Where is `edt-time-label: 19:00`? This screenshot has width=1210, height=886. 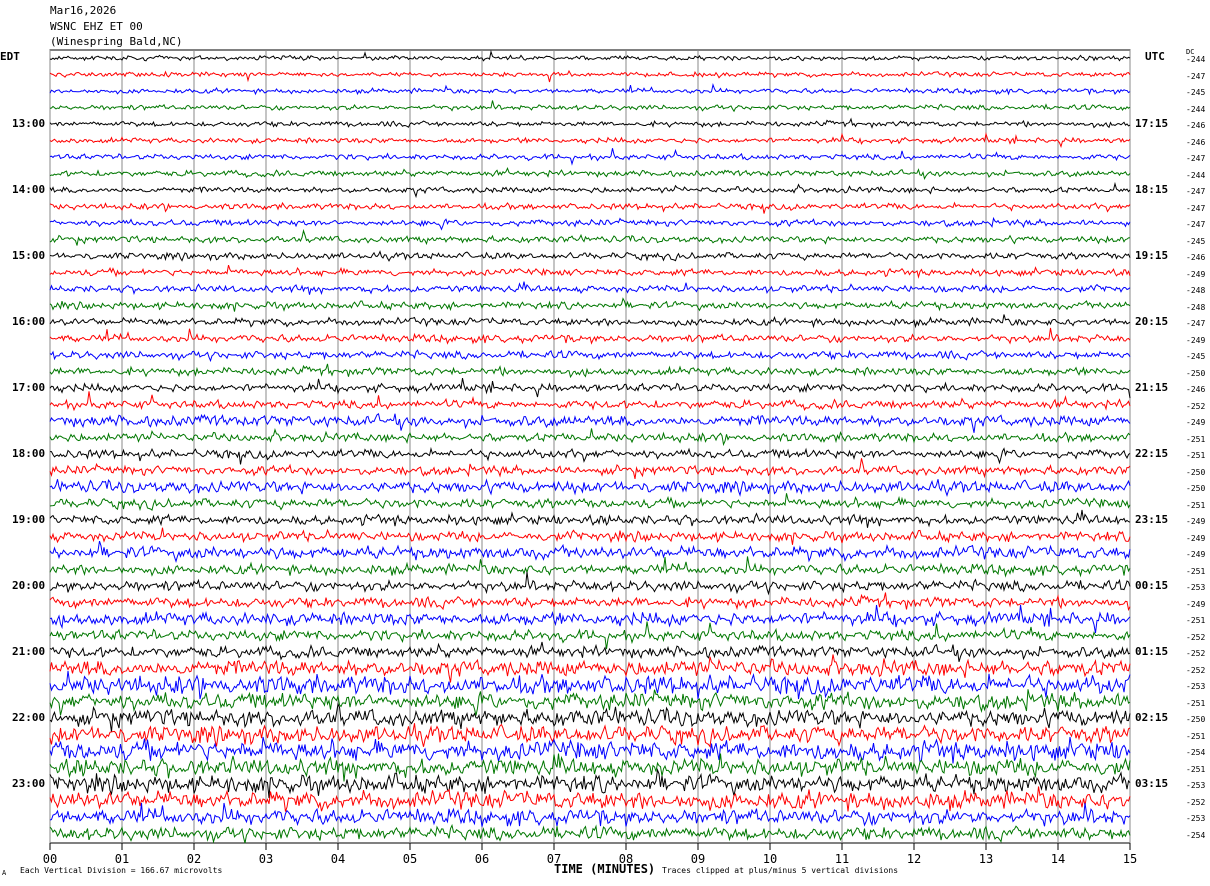 edt-time-label: 19:00 is located at coordinates (29, 519).